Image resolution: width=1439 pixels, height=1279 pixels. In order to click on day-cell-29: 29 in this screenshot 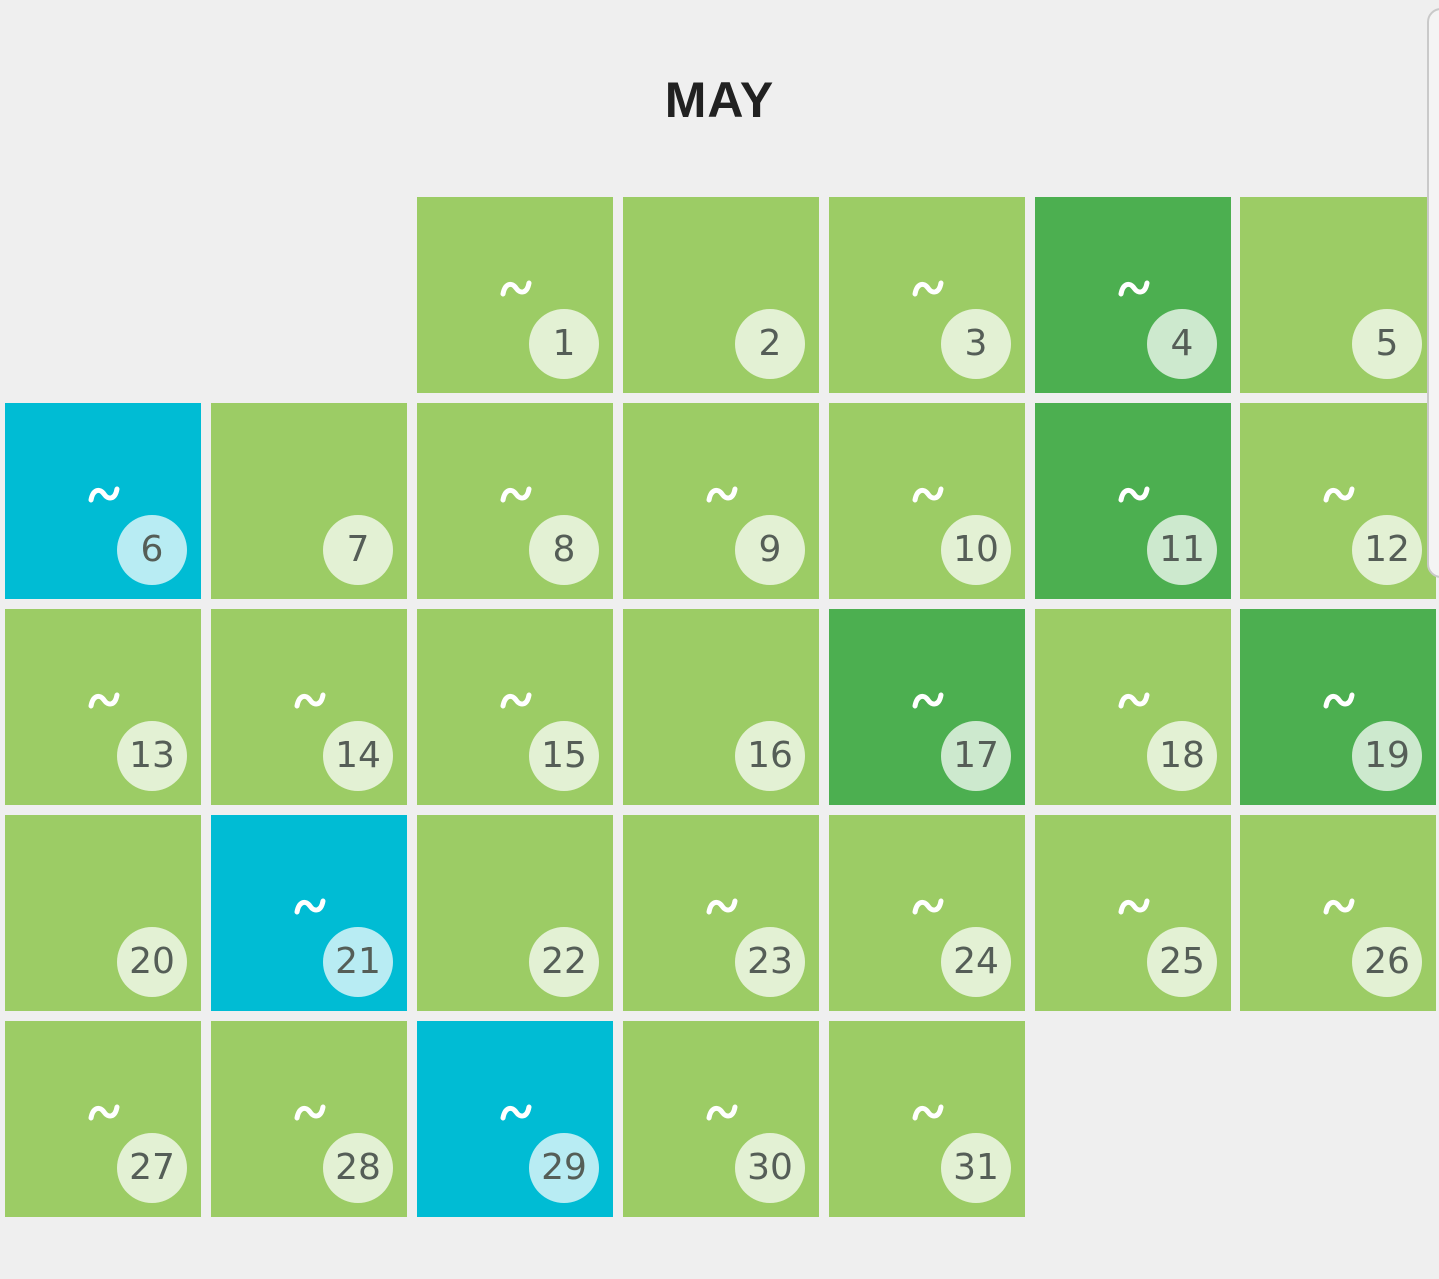, I will do `click(515, 1119)`.